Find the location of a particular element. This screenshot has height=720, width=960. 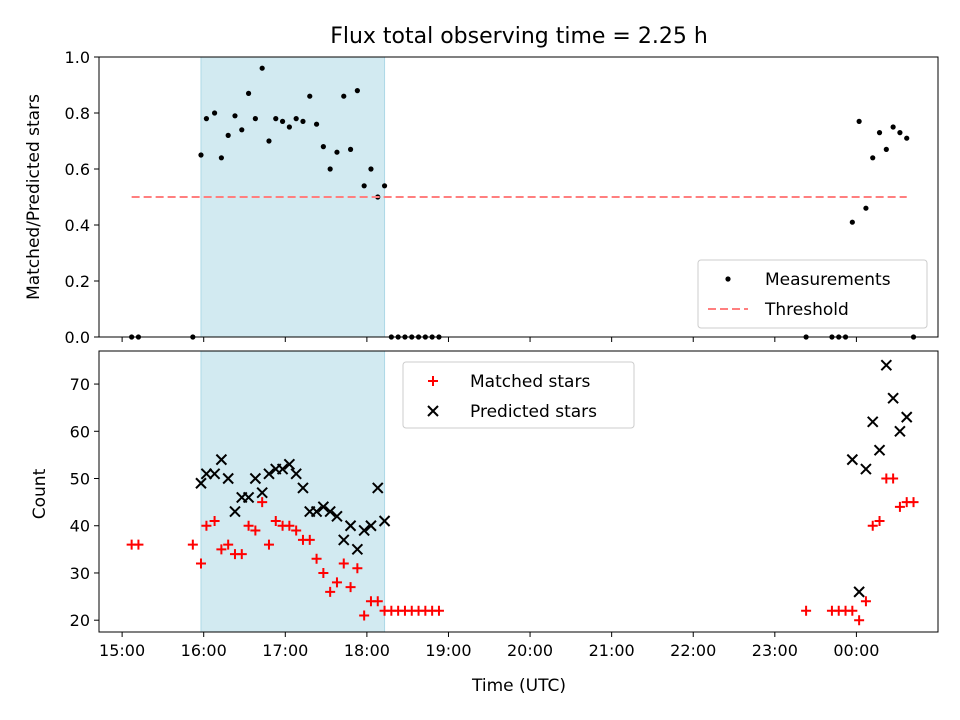

y-tick-label: 0.0 is located at coordinates (77, 337).